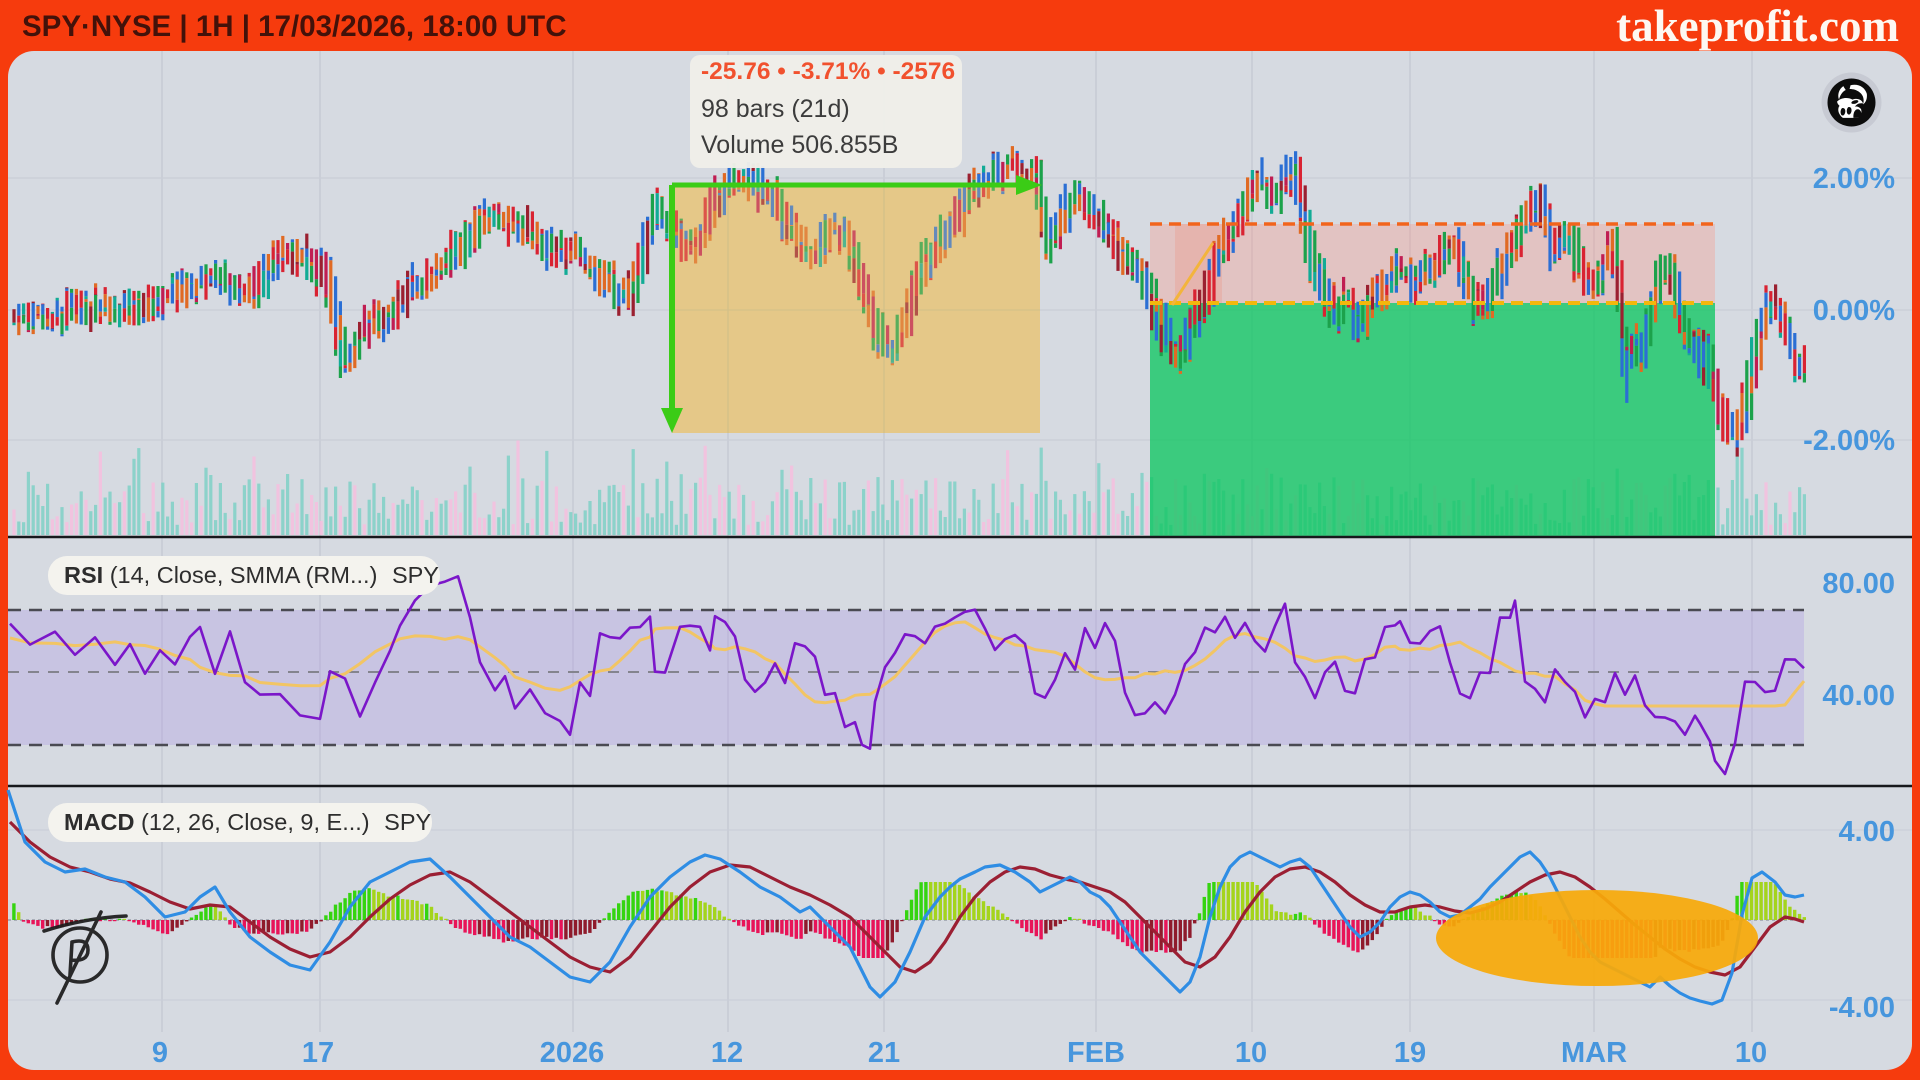 The image size is (1920, 1080). What do you see at coordinates (775, 109) in the screenshot?
I see `svg-text: 98 bars (21d)` at bounding box center [775, 109].